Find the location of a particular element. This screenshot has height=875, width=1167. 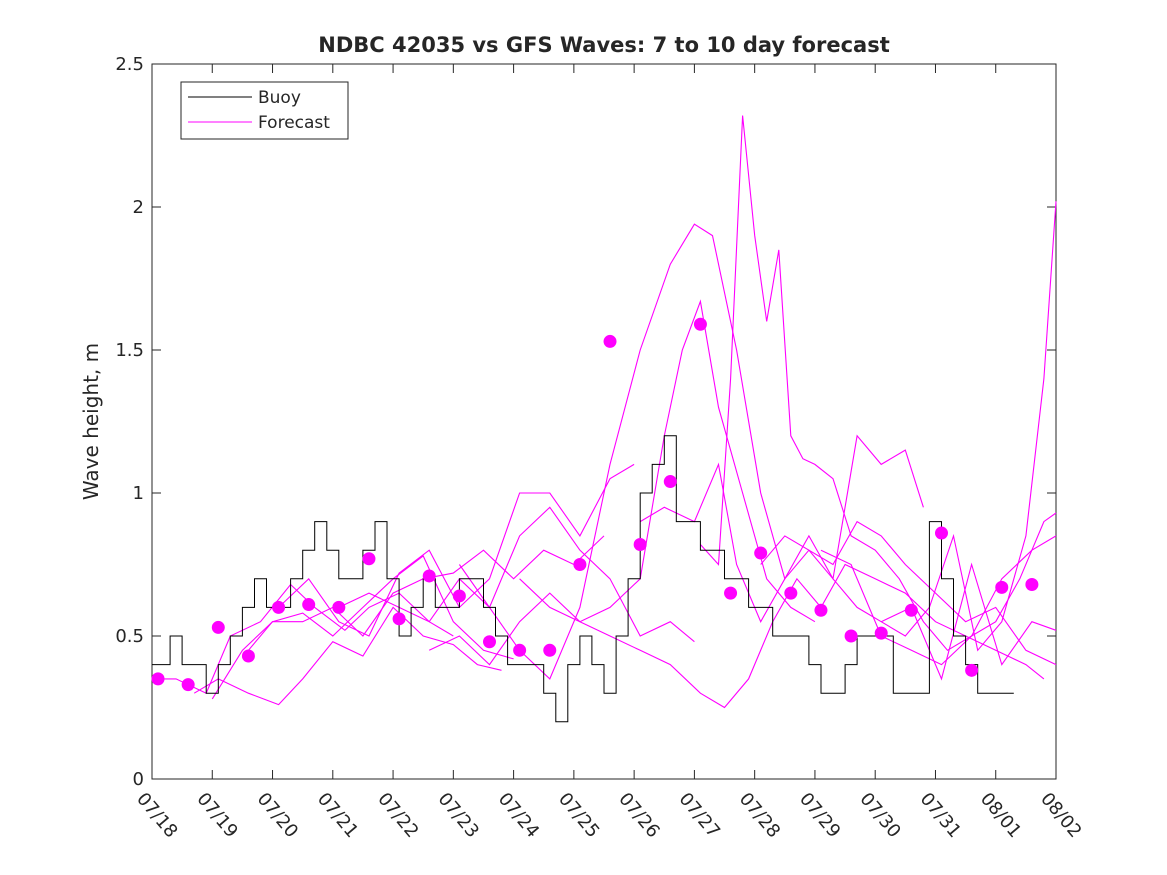

legend-entry-forecast: Forecast is located at coordinates (294, 123).